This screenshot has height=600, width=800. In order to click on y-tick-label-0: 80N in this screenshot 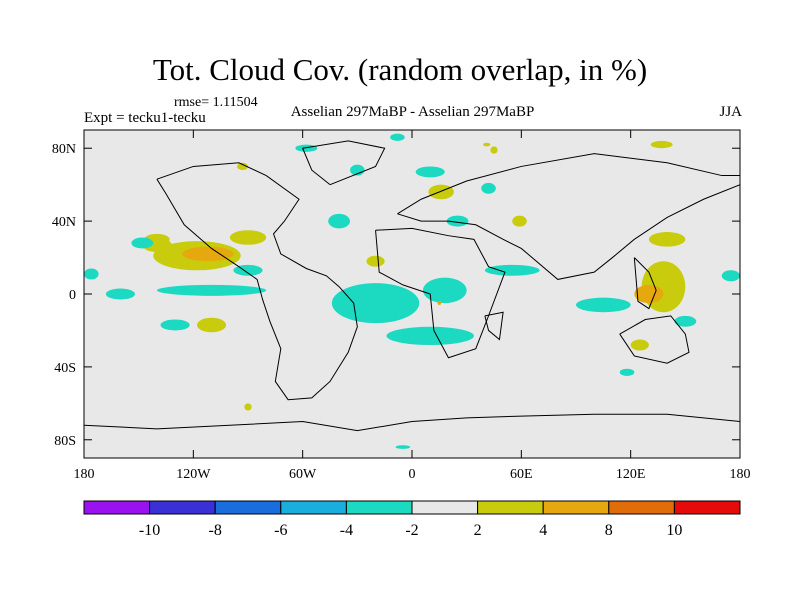, I will do `click(64, 149)`.